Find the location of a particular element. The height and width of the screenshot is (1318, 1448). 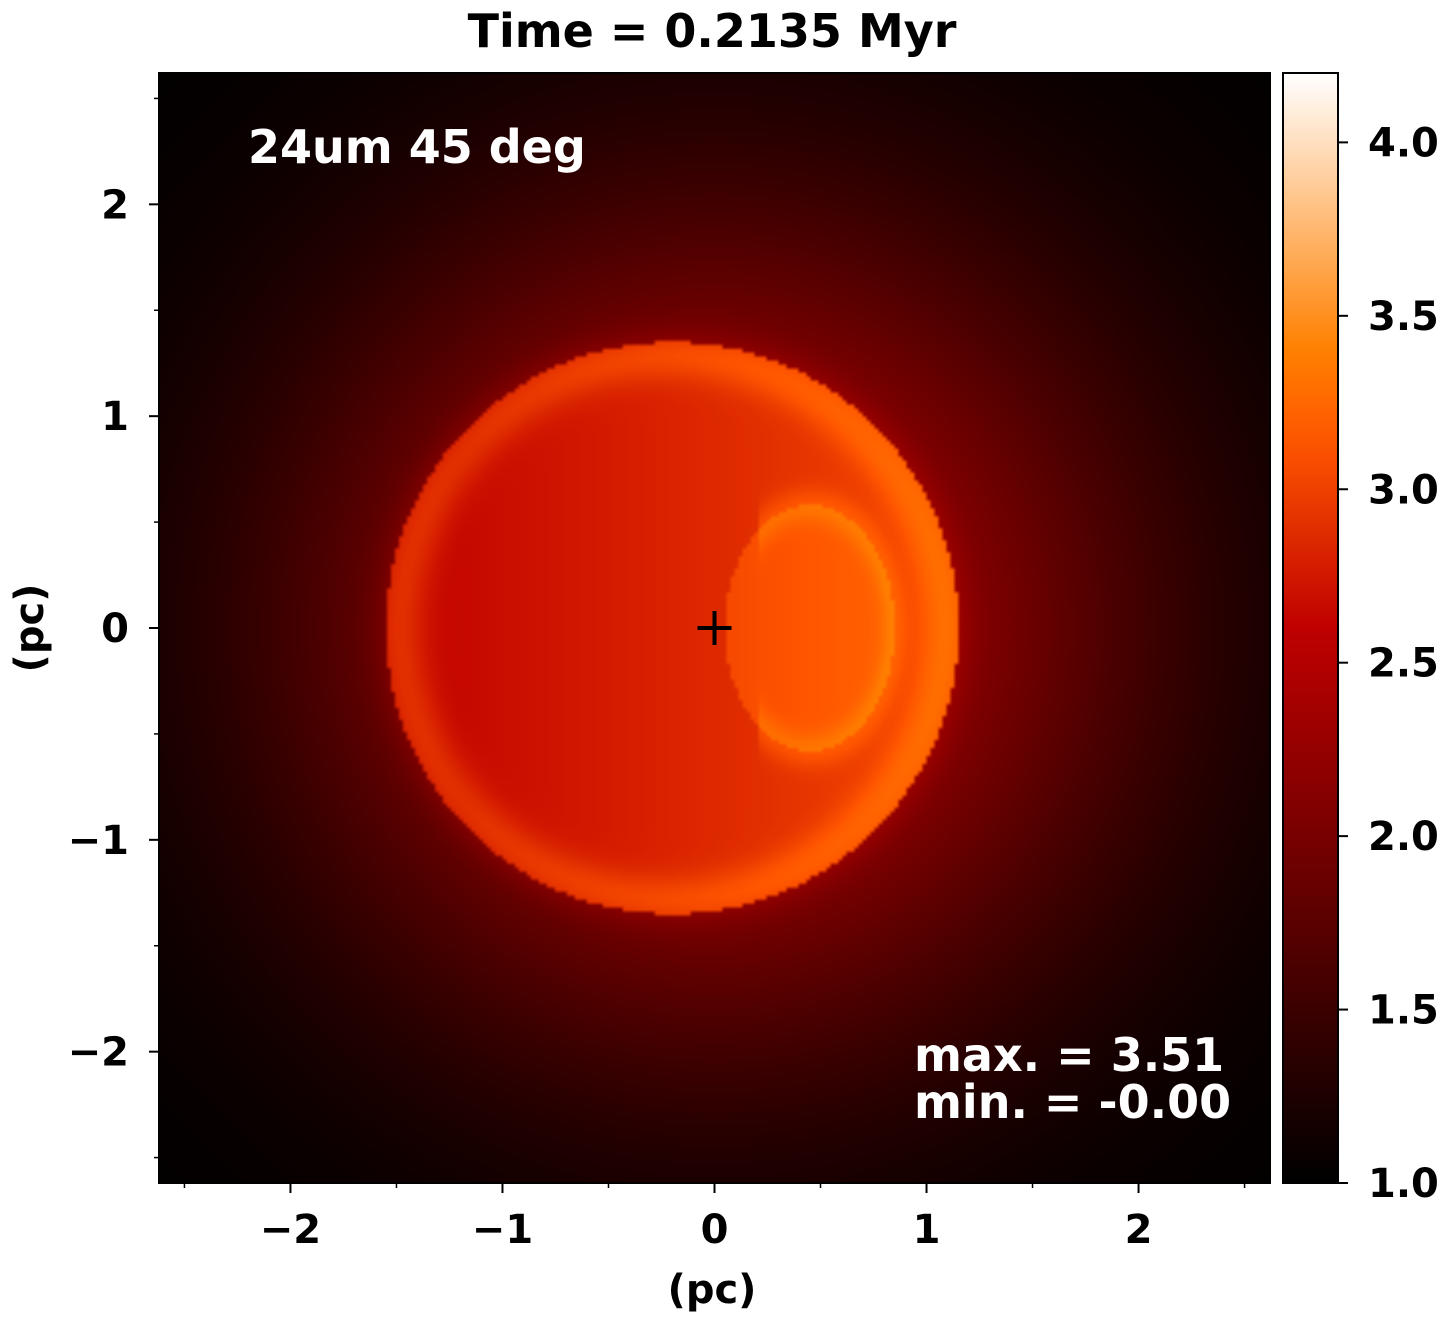

center-marker is located at coordinates (714, 628).